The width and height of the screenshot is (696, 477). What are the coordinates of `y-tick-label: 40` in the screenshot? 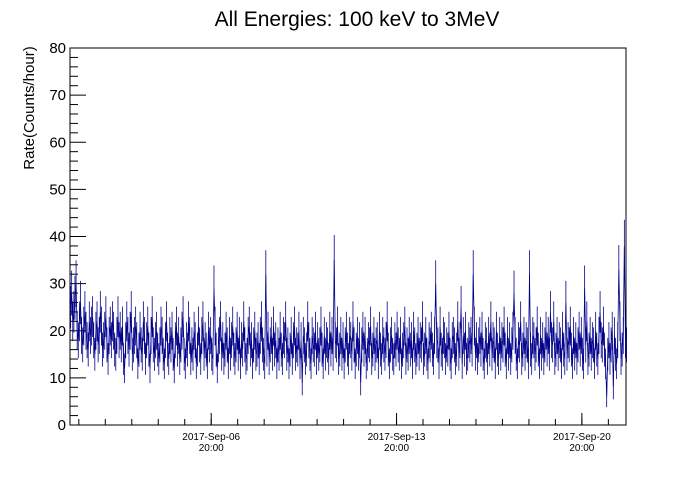 It's located at (57, 237).